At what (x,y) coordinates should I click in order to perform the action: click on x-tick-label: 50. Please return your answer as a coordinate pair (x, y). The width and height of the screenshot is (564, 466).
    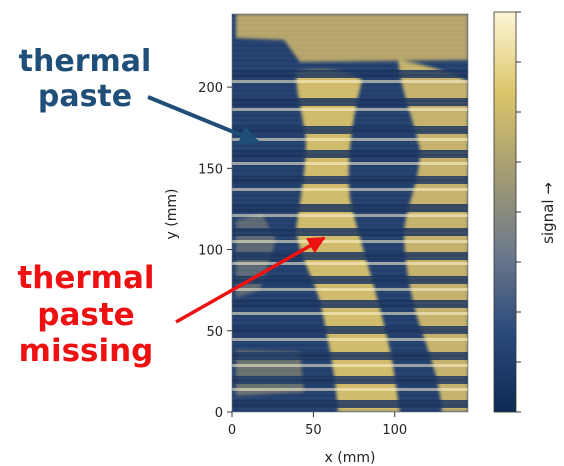
    Looking at the image, I should click on (313, 430).